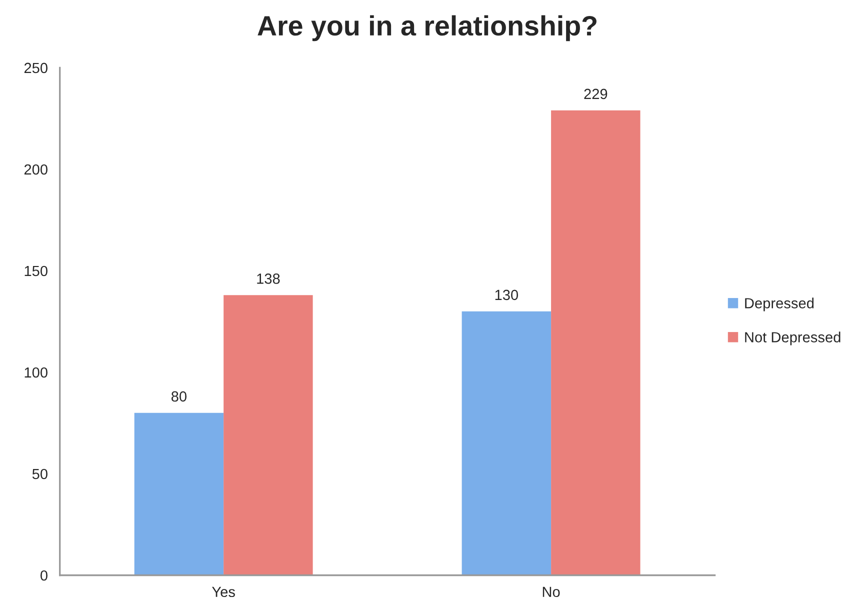 This screenshot has width=855, height=610. What do you see at coordinates (36, 68) in the screenshot?
I see `y-tick-label: 250` at bounding box center [36, 68].